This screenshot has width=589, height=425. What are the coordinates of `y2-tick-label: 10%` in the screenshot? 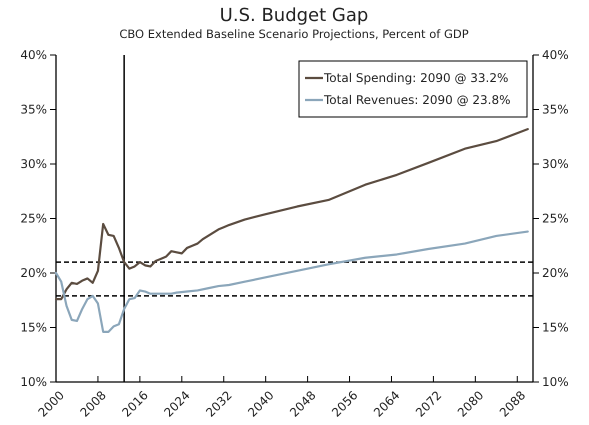 It's located at (555, 381).